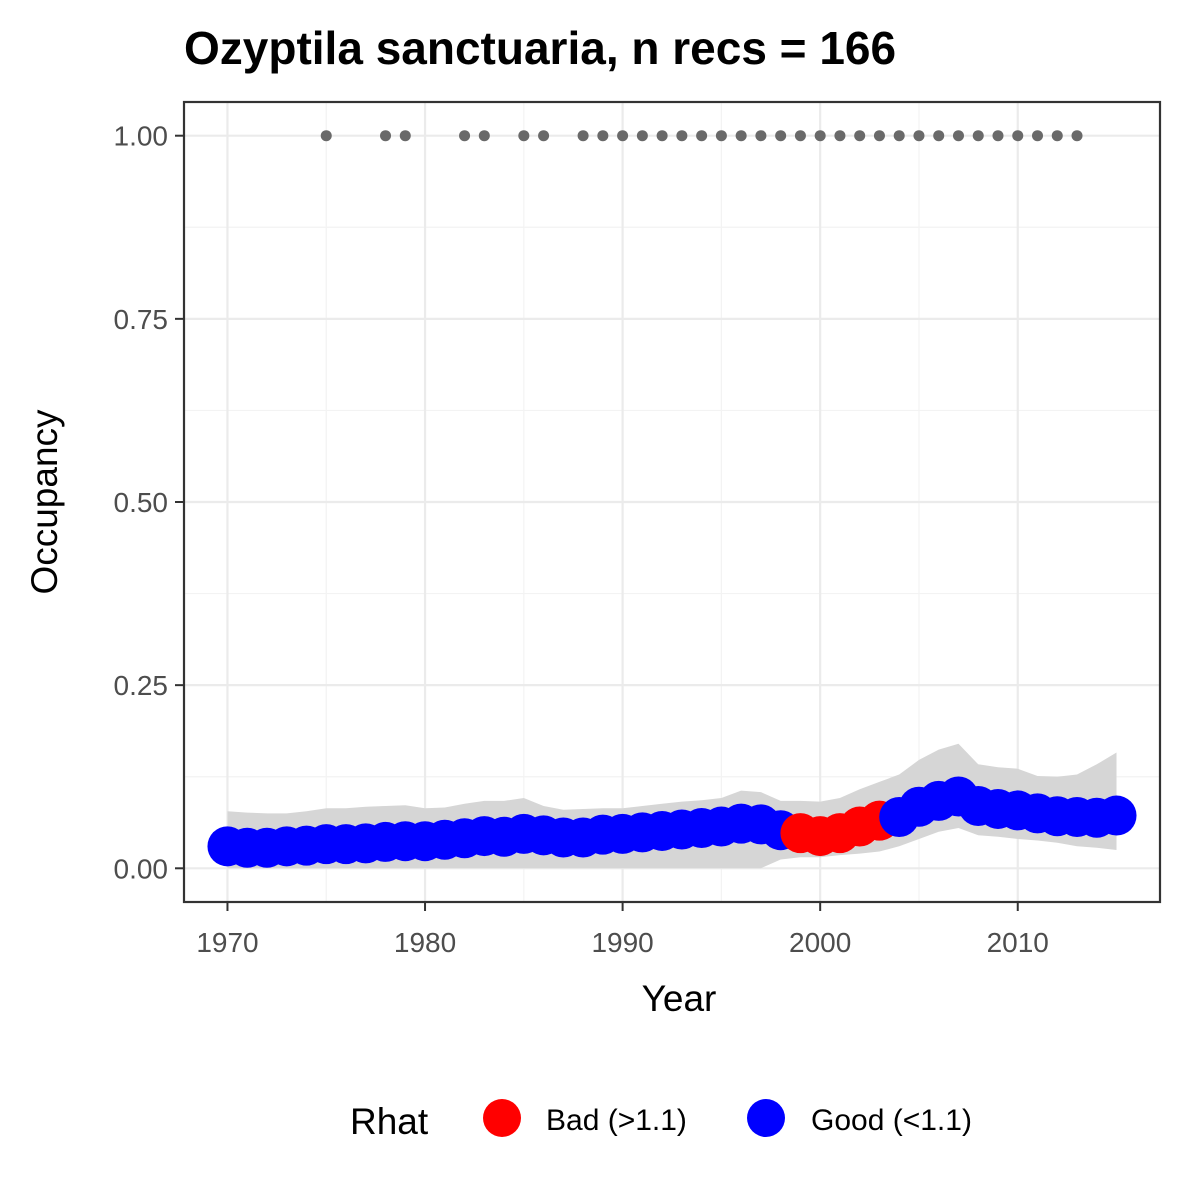  What do you see at coordinates (820, 942) in the screenshot?
I see `x-tick-label: 2000` at bounding box center [820, 942].